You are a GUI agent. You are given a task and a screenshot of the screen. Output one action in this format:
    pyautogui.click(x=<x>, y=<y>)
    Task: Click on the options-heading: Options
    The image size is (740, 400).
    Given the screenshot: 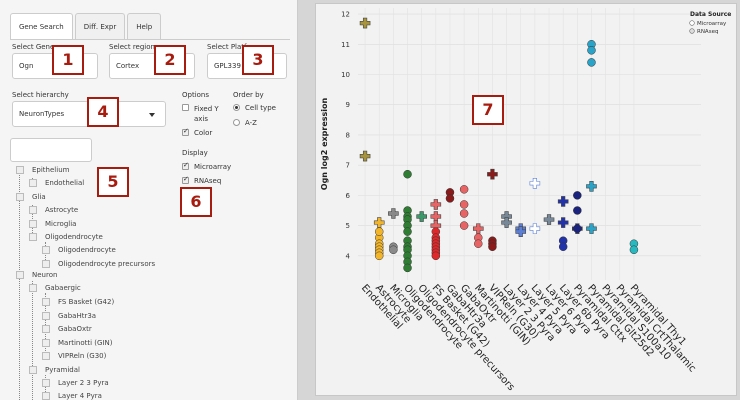 What is the action you would take?
    pyautogui.click(x=196, y=95)
    